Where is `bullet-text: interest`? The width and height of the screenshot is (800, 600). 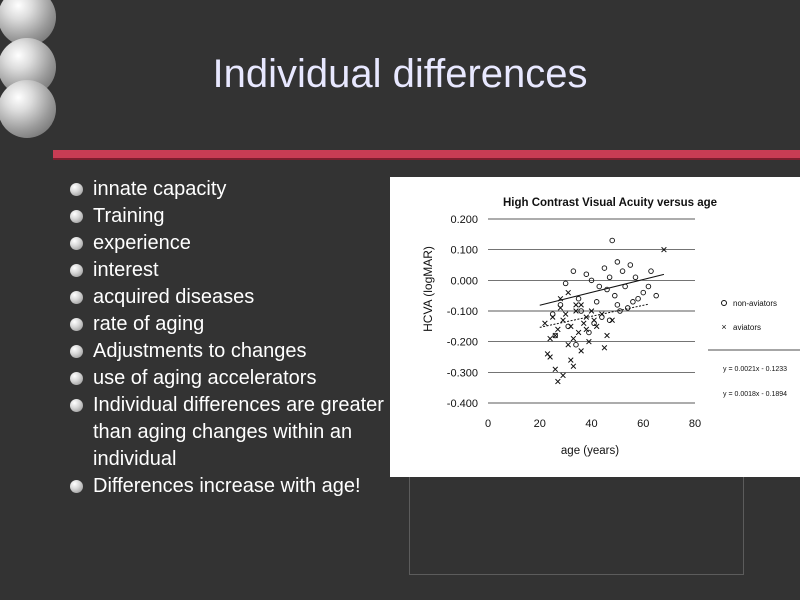
bullet-text: interest is located at coordinates (126, 270).